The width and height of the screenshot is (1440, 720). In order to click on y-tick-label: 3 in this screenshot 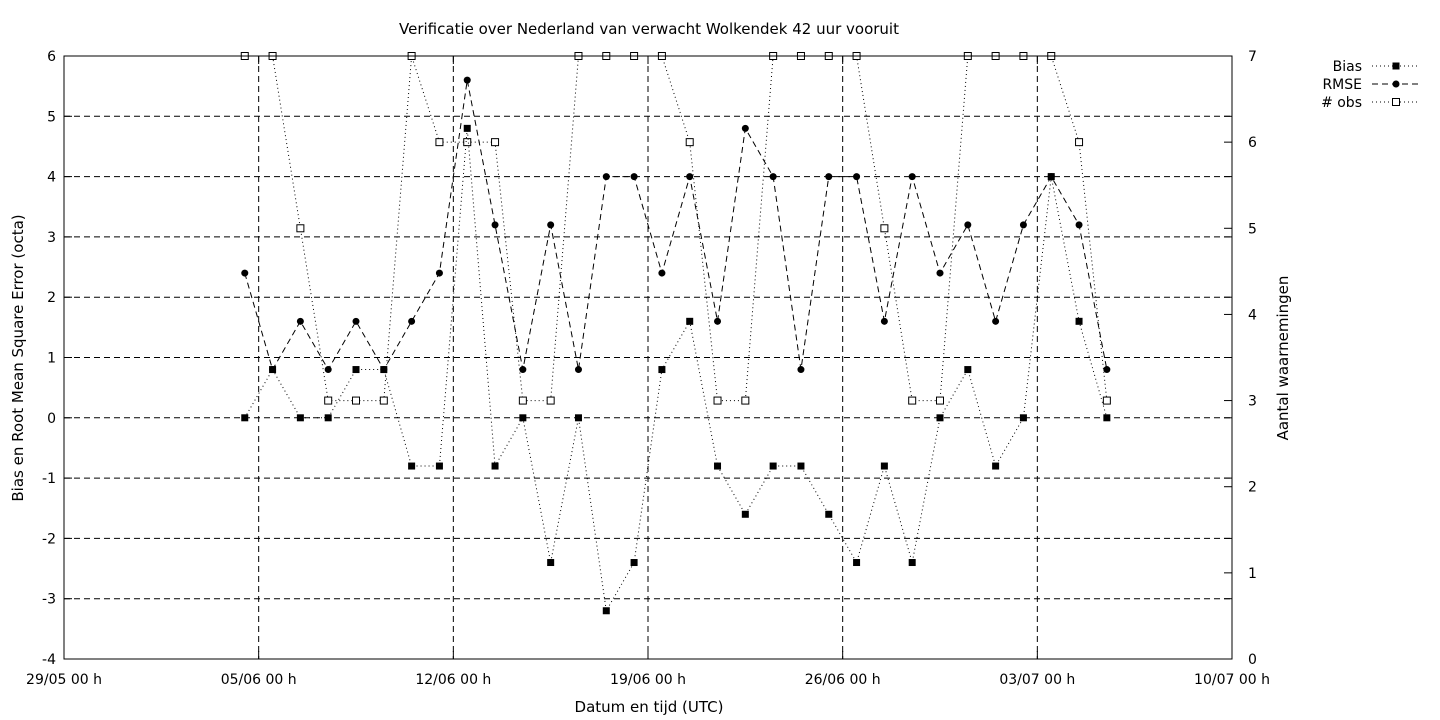, I will do `click(51, 238)`.